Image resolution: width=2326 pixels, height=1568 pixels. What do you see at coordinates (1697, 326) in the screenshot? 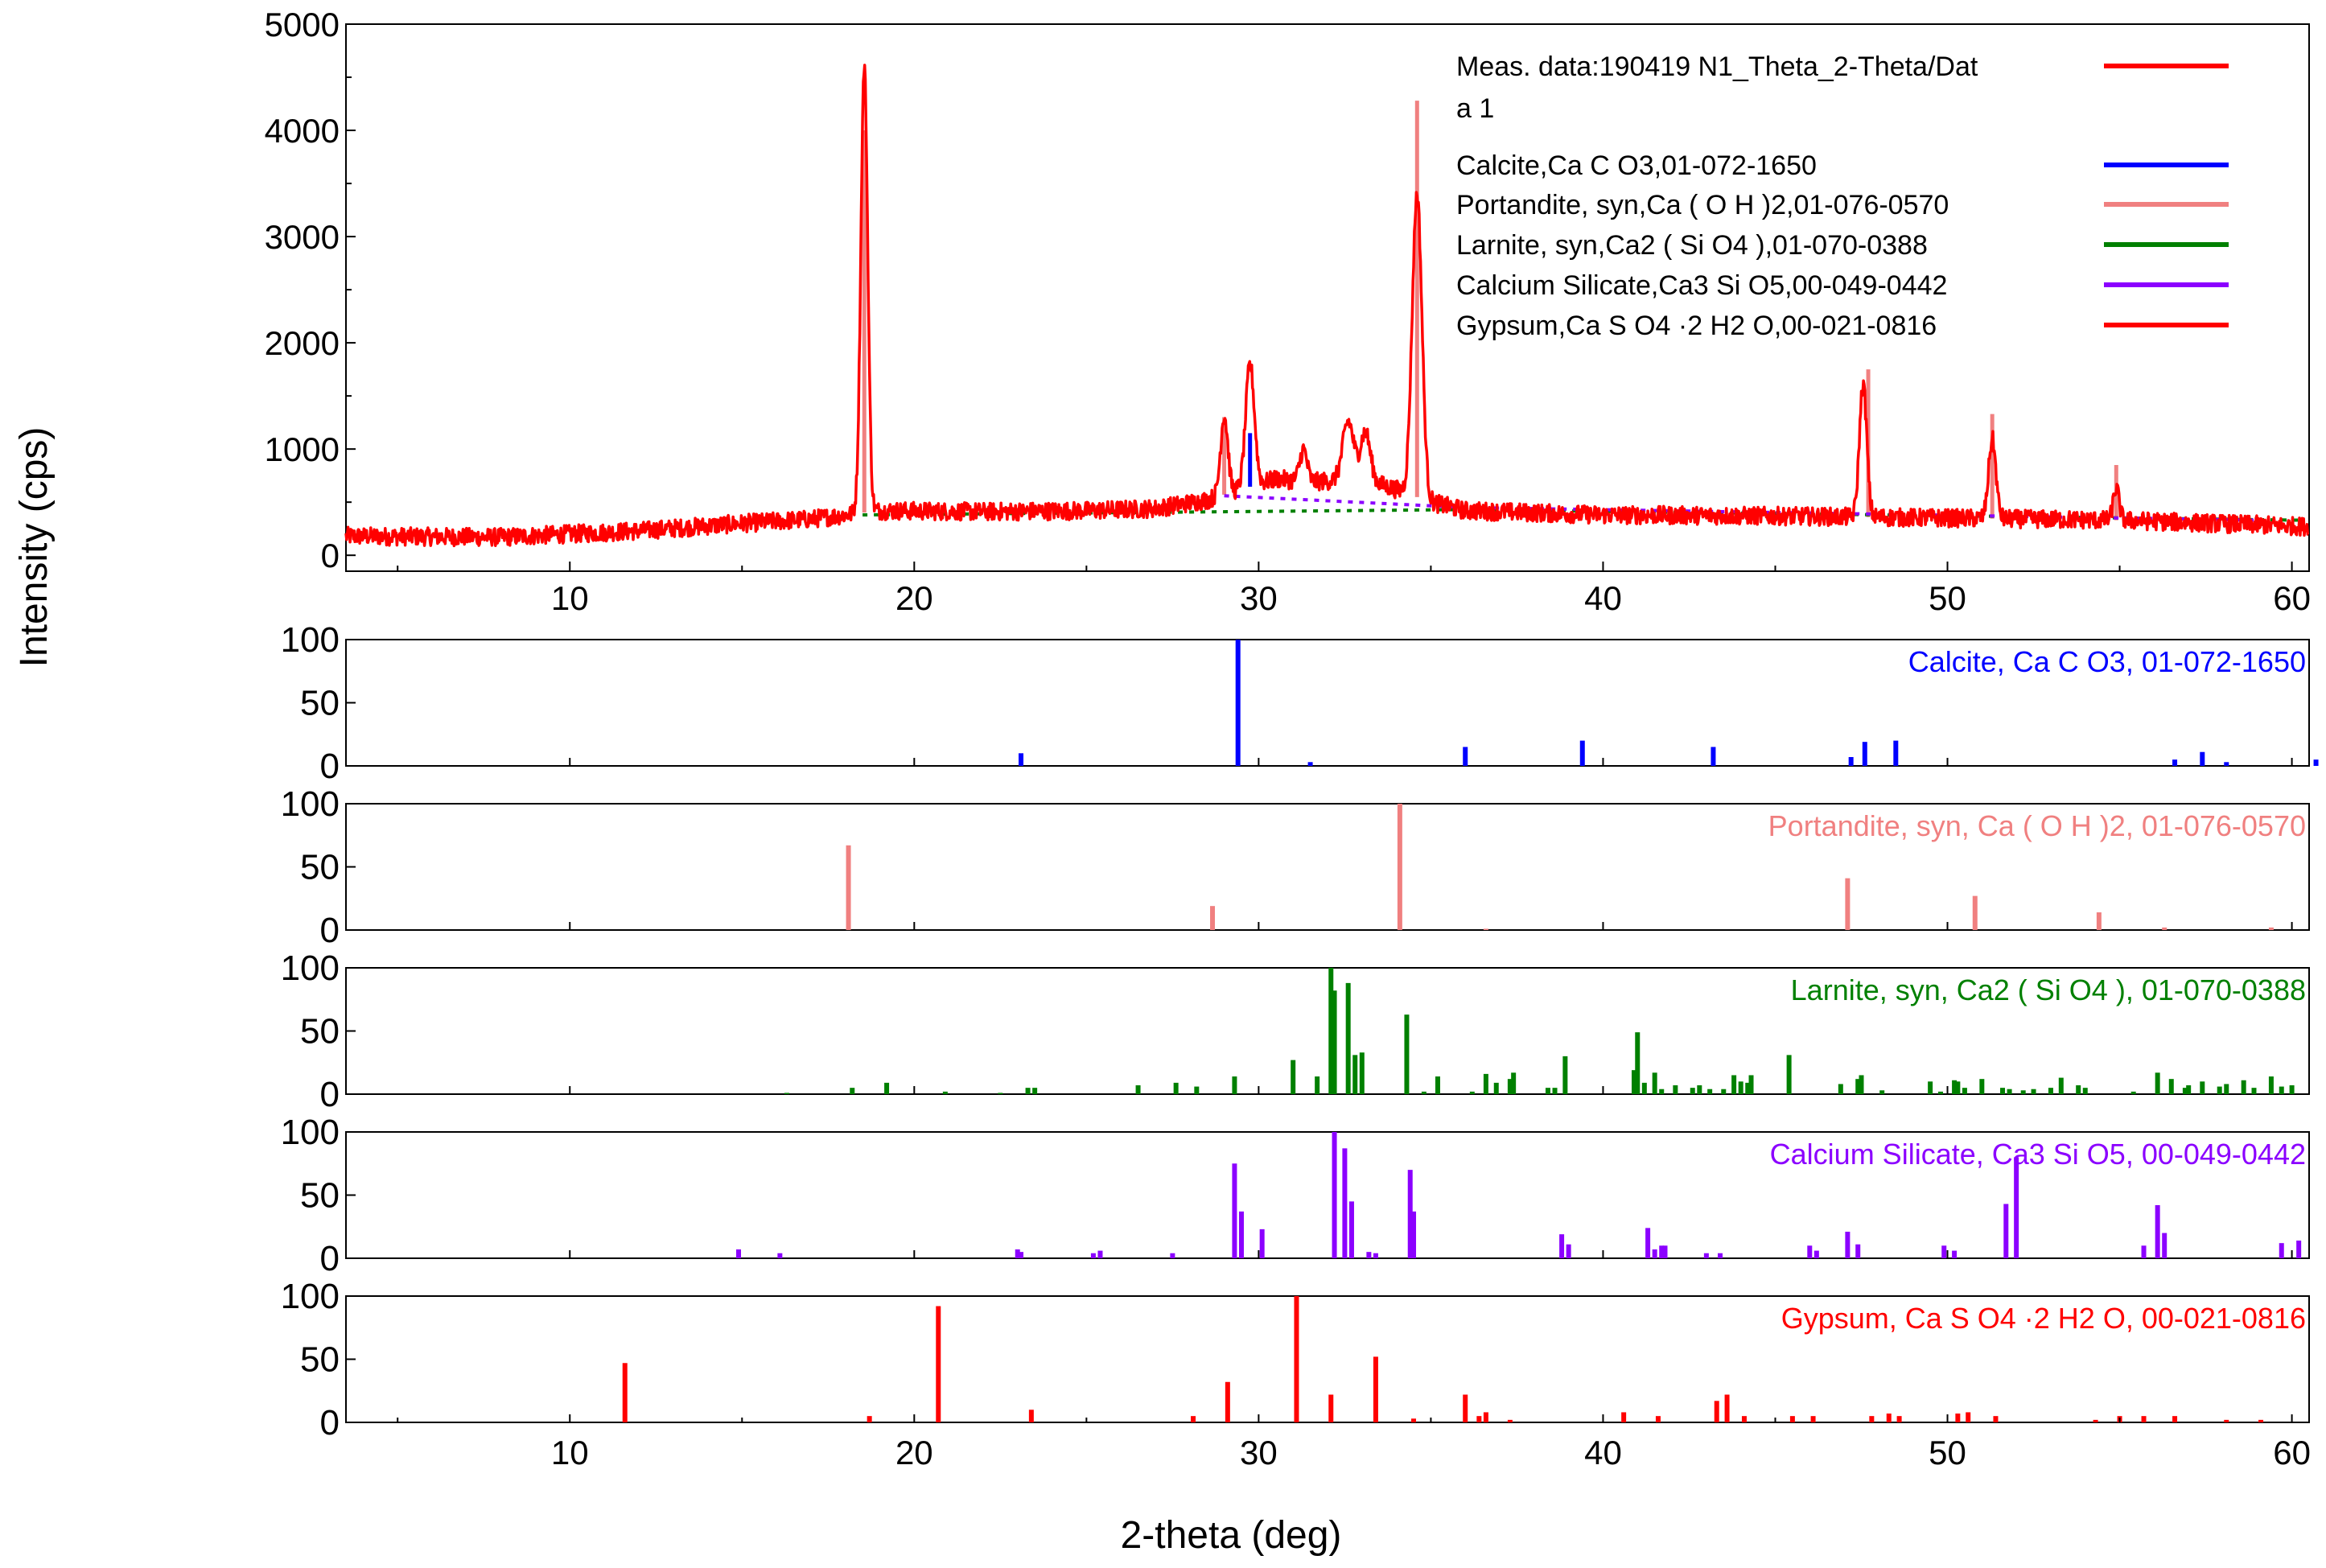
I see `legend-label: Gypsum,Ca S O4 ·2 H2 O,00-021-0816` at bounding box center [1697, 326].